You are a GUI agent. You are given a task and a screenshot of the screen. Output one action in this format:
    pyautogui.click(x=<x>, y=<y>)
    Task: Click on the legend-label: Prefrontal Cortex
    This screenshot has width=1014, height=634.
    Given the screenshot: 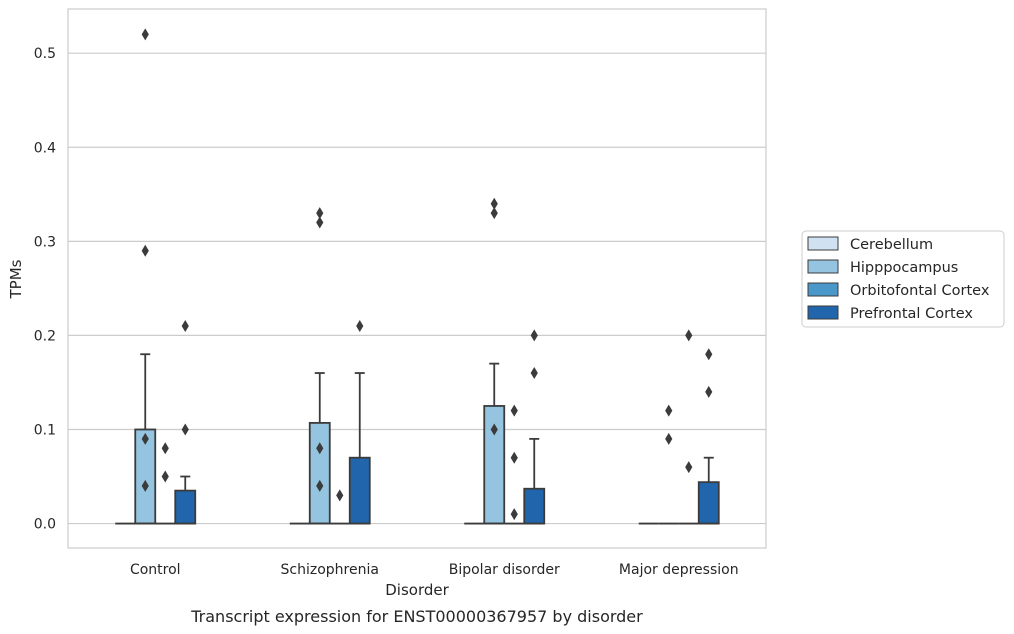 What is the action you would take?
    pyautogui.click(x=911, y=314)
    